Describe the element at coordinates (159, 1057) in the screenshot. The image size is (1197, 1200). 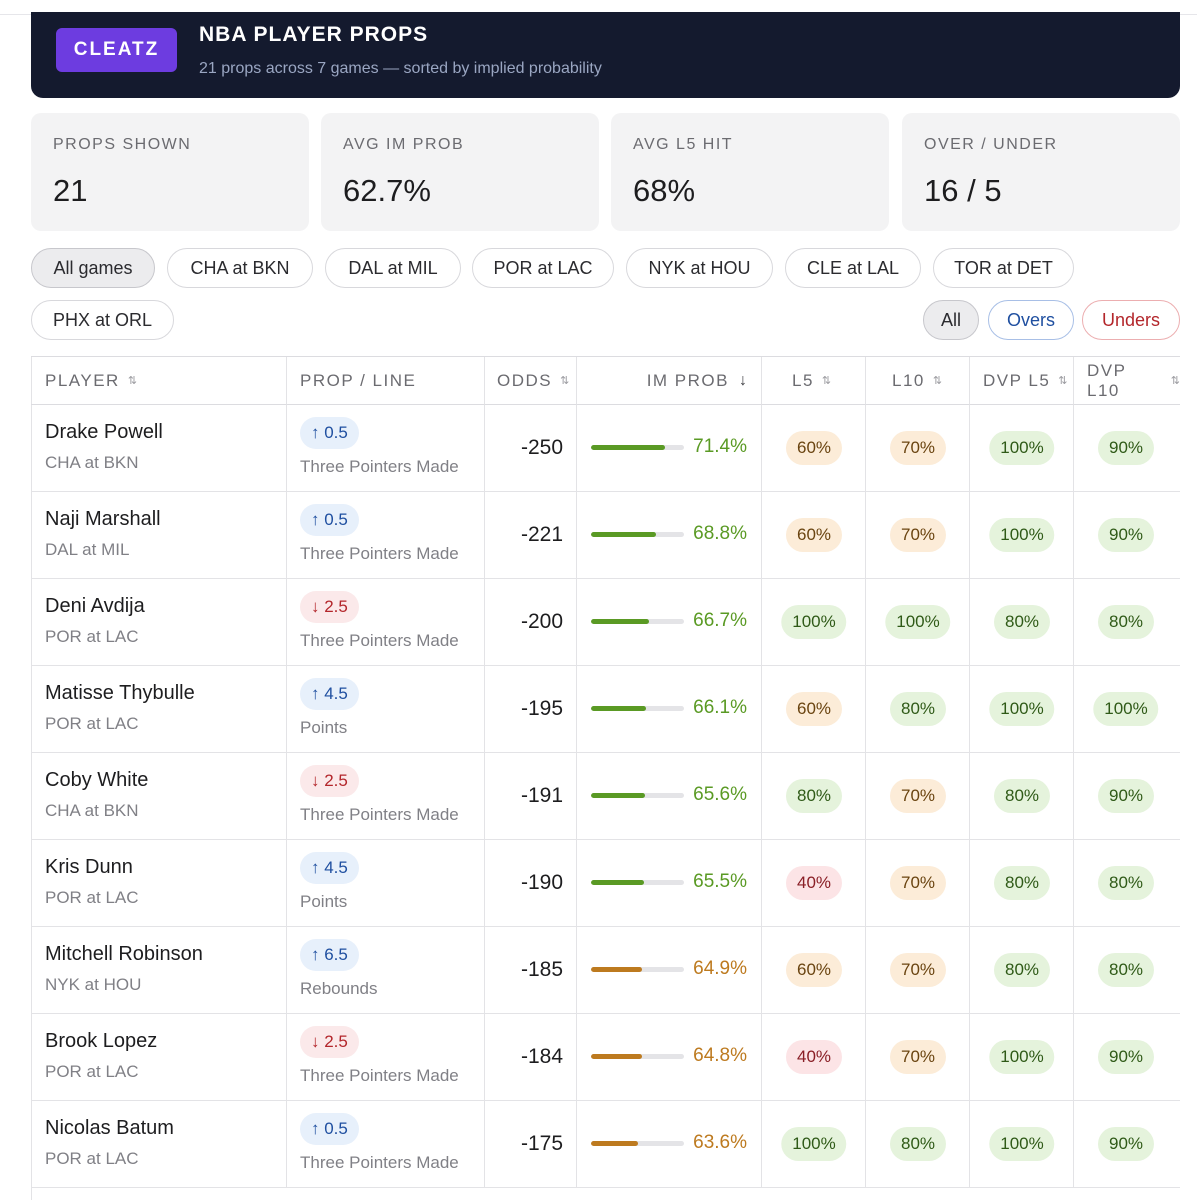
I see `player-cell: Brook Lopez POR at LAC` at that location.